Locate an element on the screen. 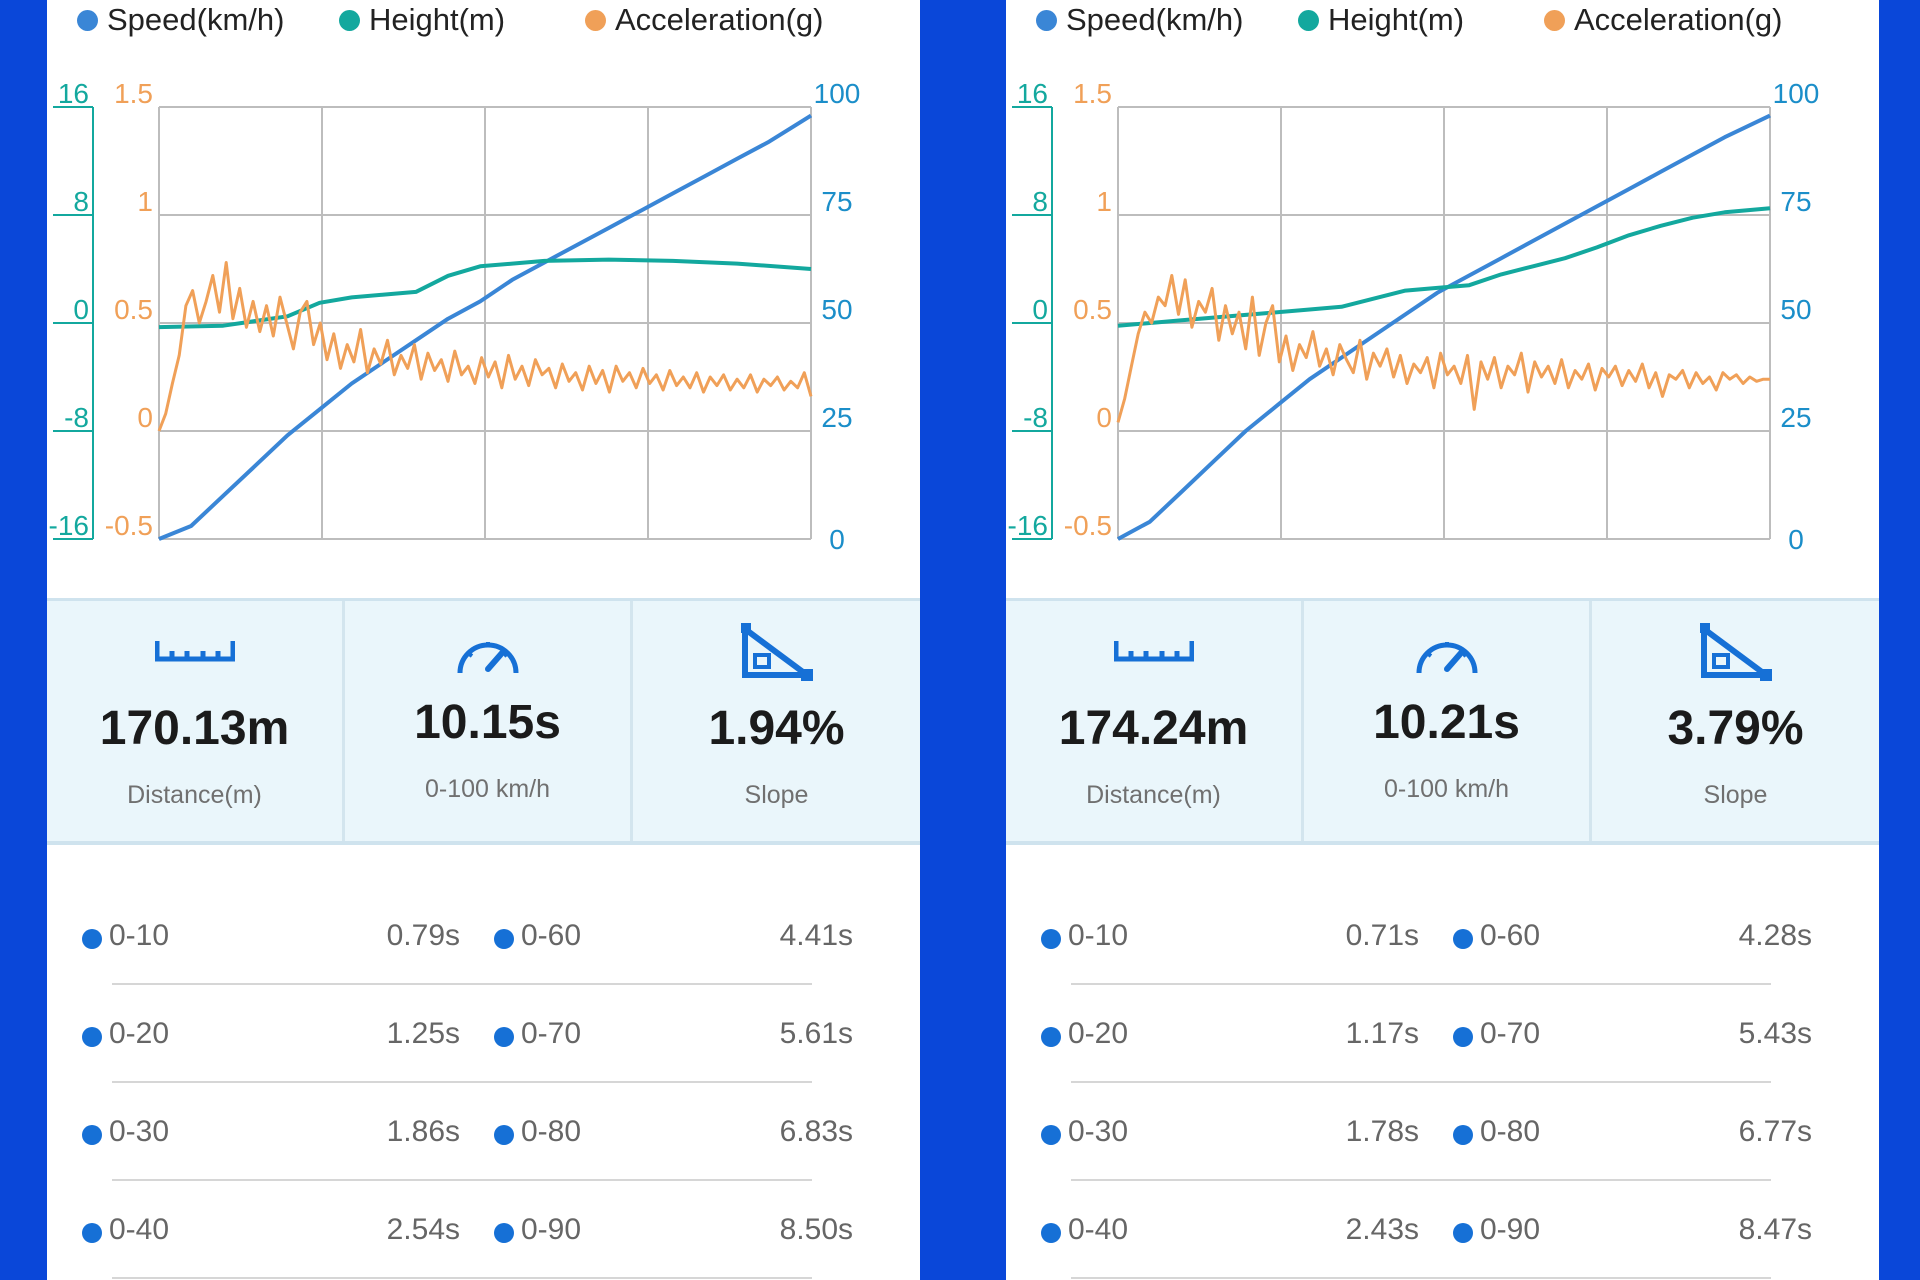 The width and height of the screenshot is (1920, 1280). split-time: 1.78s is located at coordinates (1382, 1131).